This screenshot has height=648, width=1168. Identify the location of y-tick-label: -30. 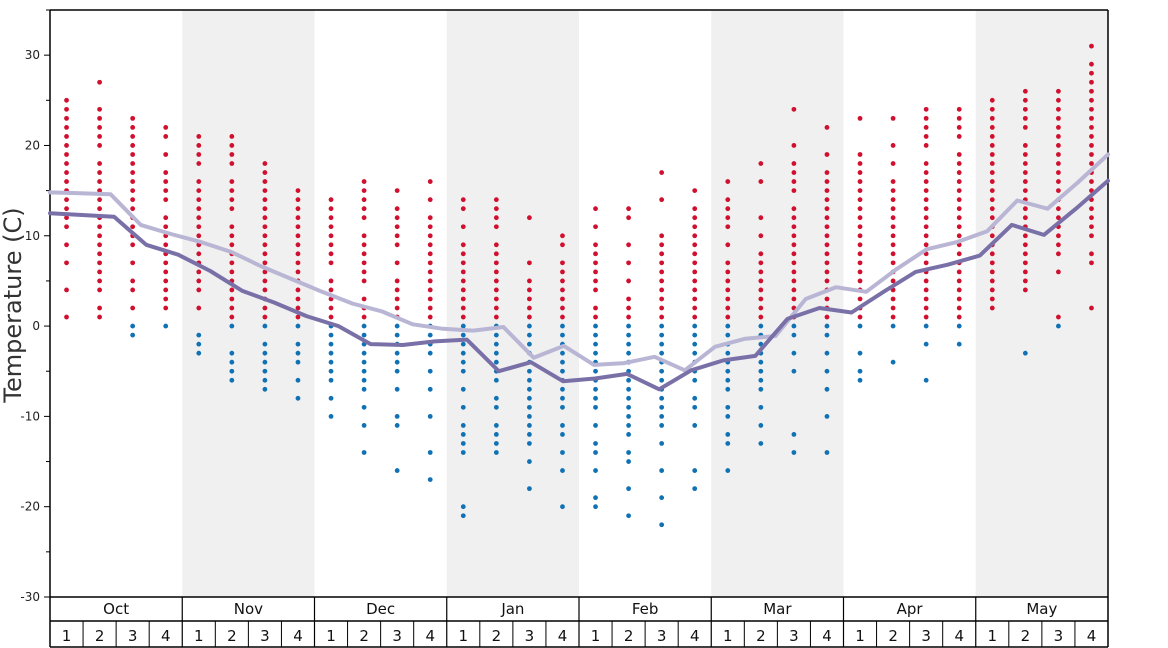
(30, 597).